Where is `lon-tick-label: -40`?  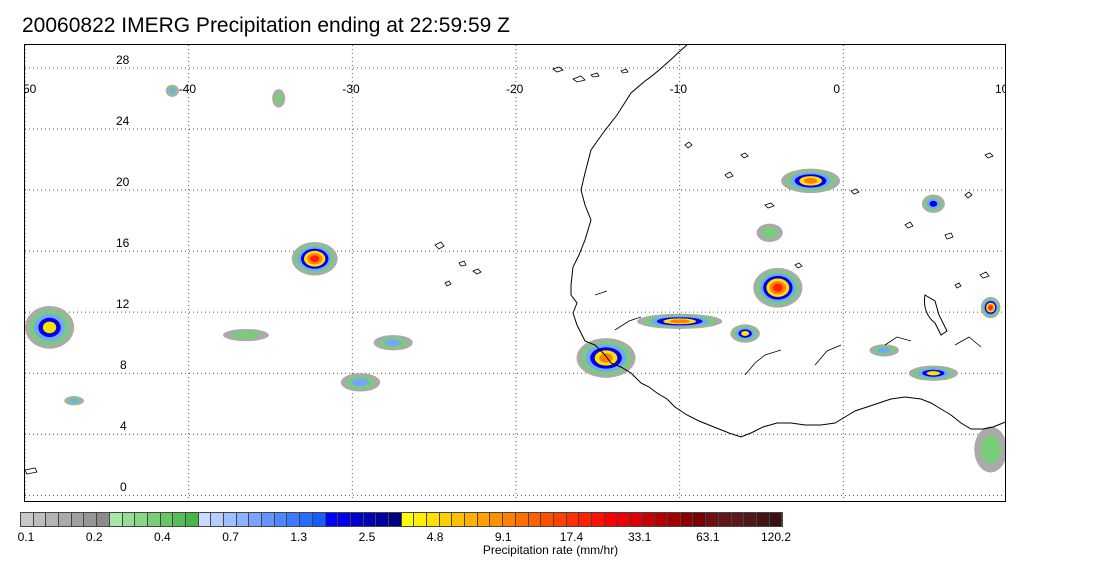 lon-tick-label: -40 is located at coordinates (187, 89).